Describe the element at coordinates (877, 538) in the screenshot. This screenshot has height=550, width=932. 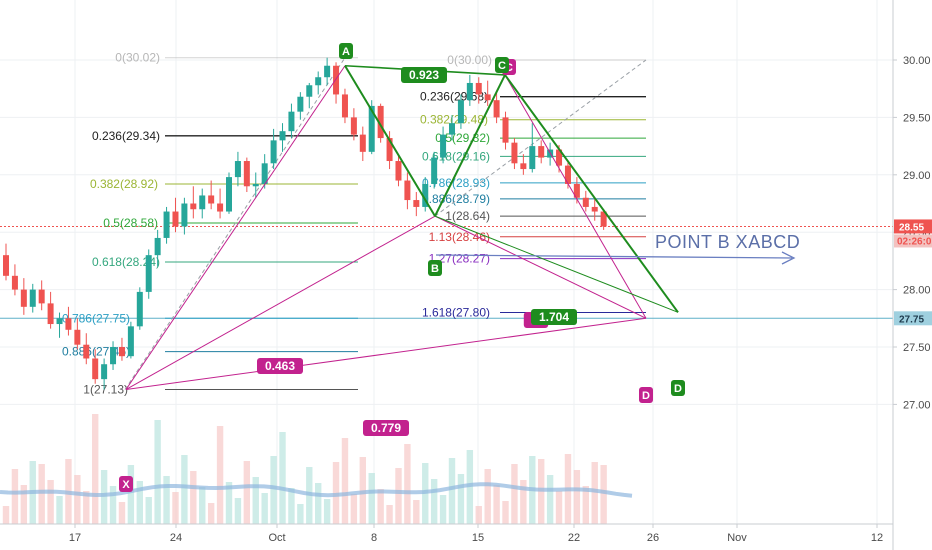
I see `time-tick-label: 12` at that location.